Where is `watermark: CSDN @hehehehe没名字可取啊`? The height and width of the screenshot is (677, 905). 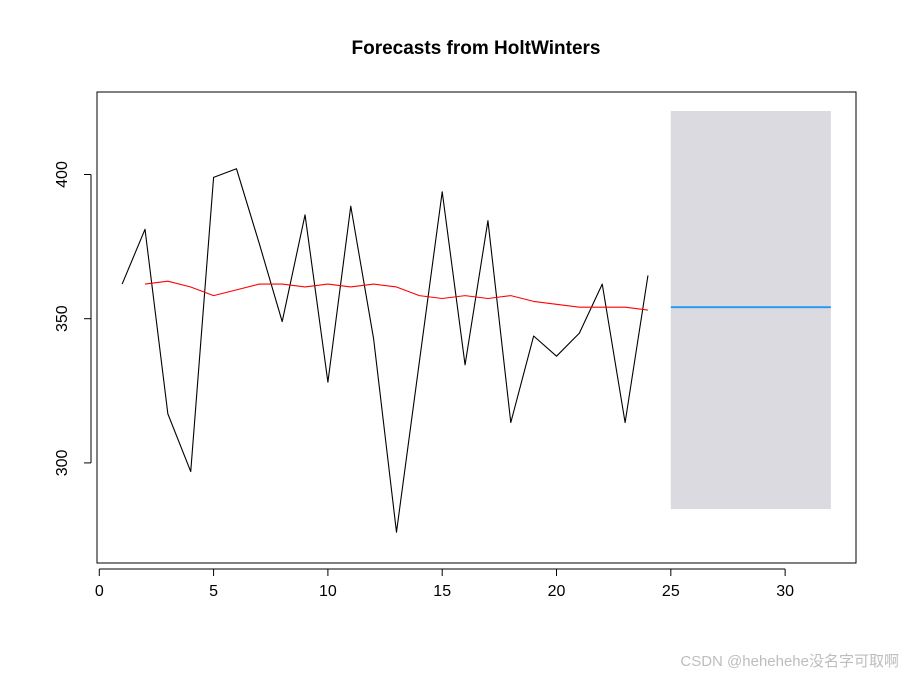
watermark: CSDN @hehehehe没名字可取啊 is located at coordinates (789, 661).